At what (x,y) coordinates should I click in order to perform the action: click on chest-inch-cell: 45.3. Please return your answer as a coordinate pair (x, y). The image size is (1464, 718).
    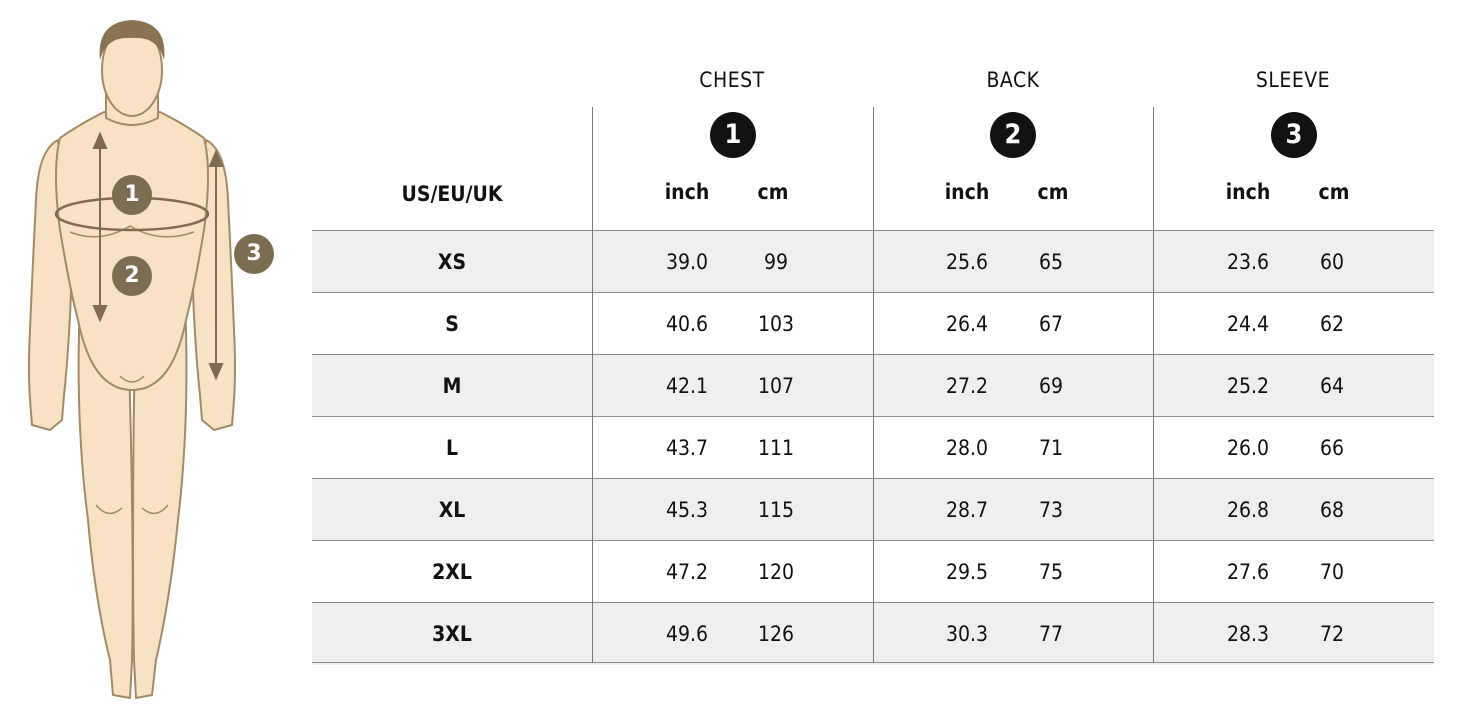
    Looking at the image, I should click on (687, 510).